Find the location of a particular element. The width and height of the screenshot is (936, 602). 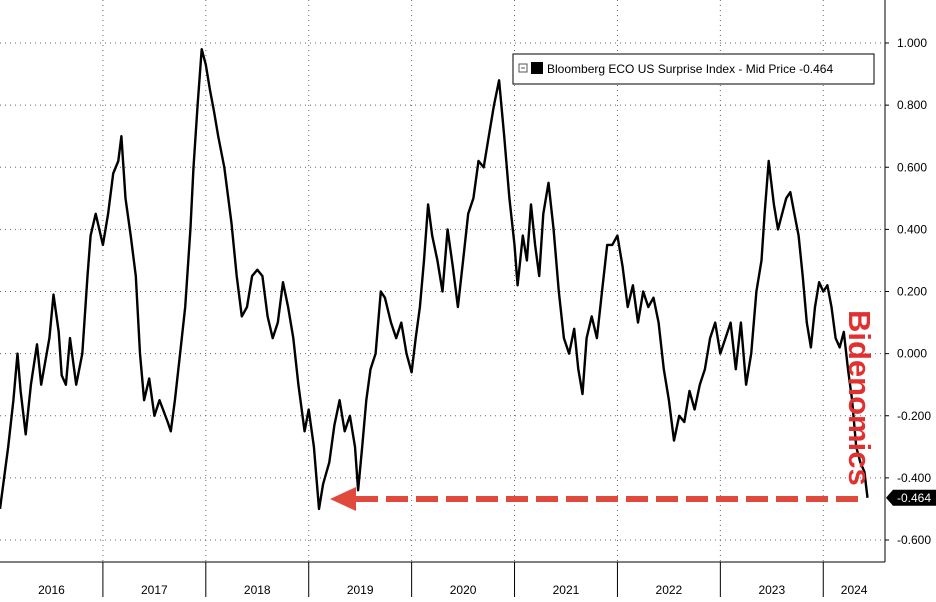

y-tick-label: 0.200 is located at coordinates (912, 292).